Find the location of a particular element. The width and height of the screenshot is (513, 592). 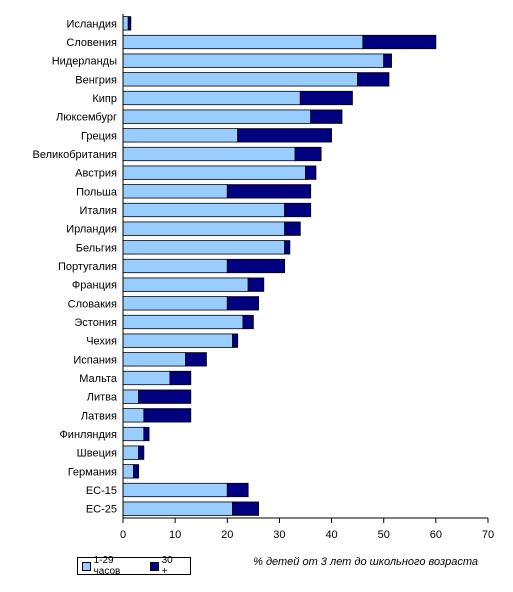

category-label: Португалия is located at coordinates (87, 267).